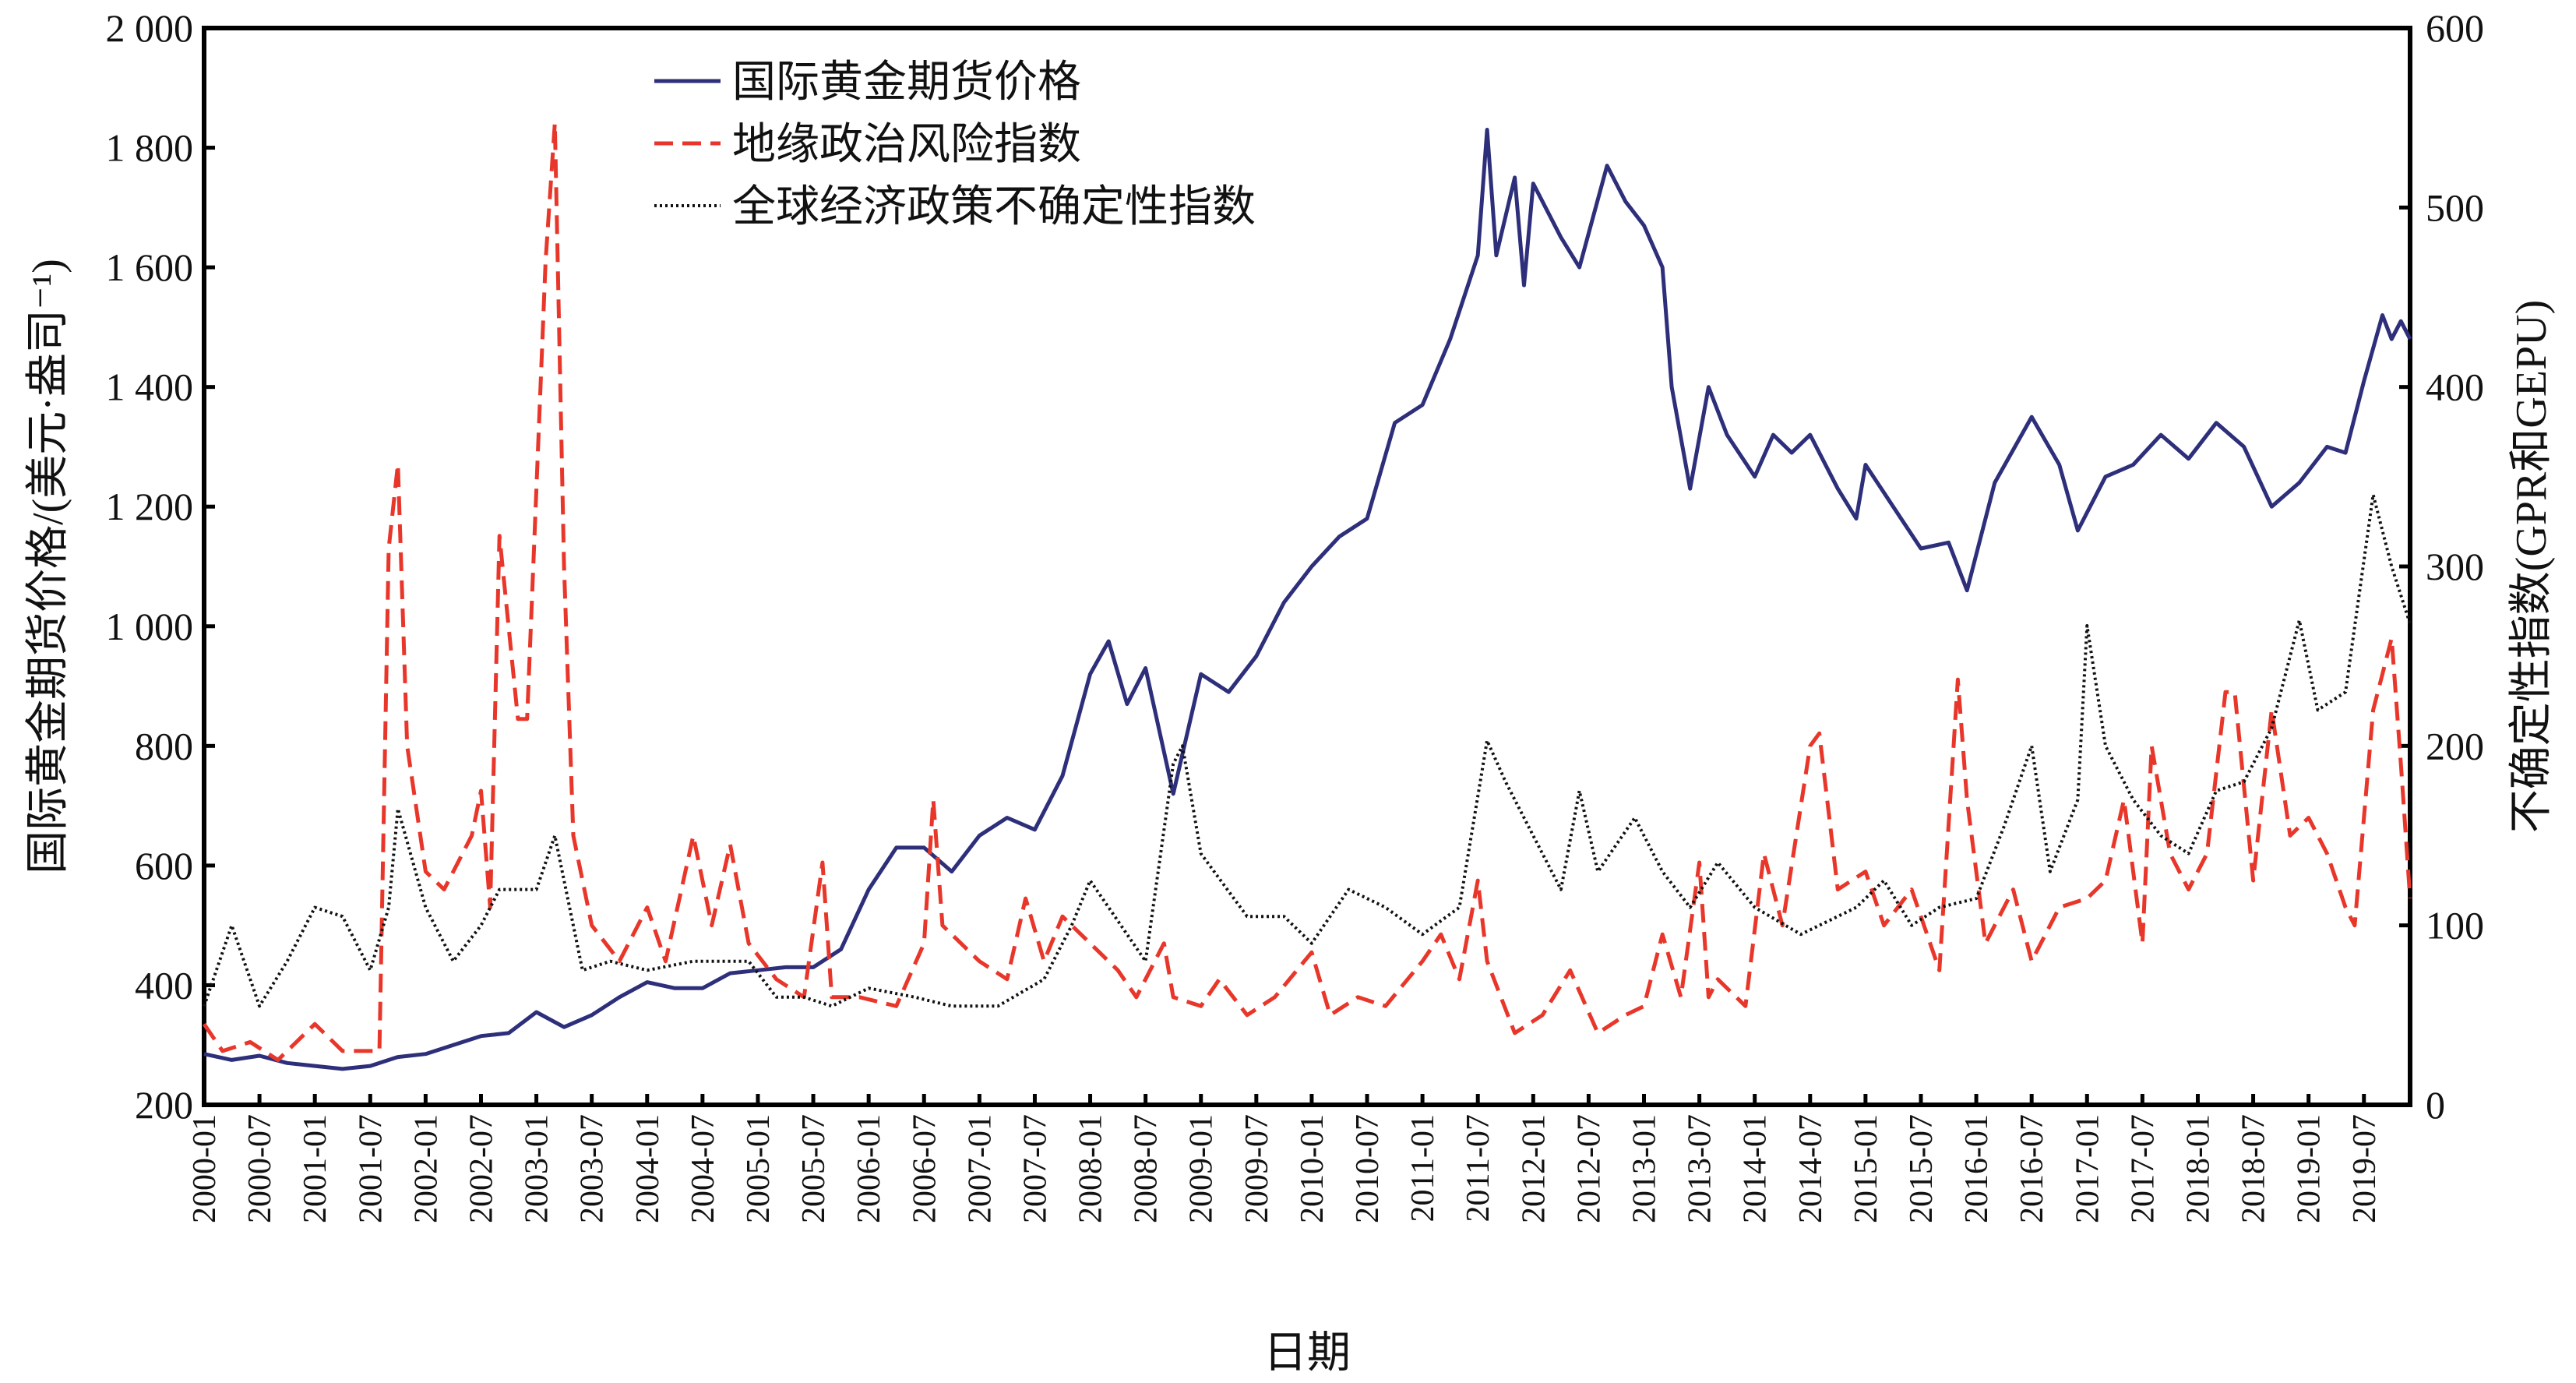  I want to click on x-tick-label: 2013-07, so click(1701, 1168).